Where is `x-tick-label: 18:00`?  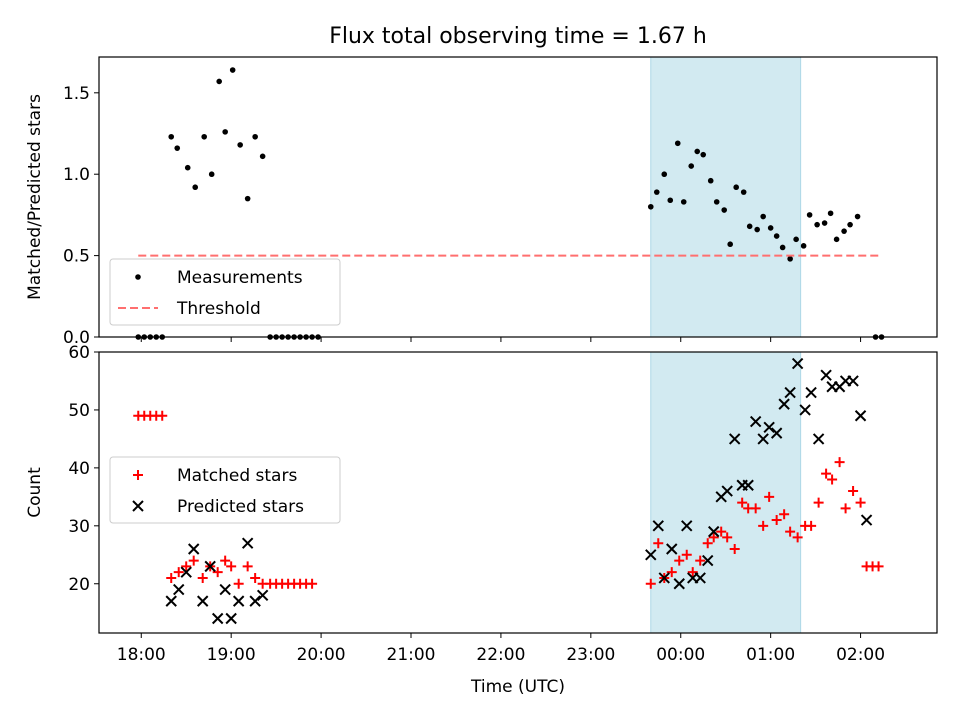
x-tick-label: 18:00 is located at coordinates (141, 655).